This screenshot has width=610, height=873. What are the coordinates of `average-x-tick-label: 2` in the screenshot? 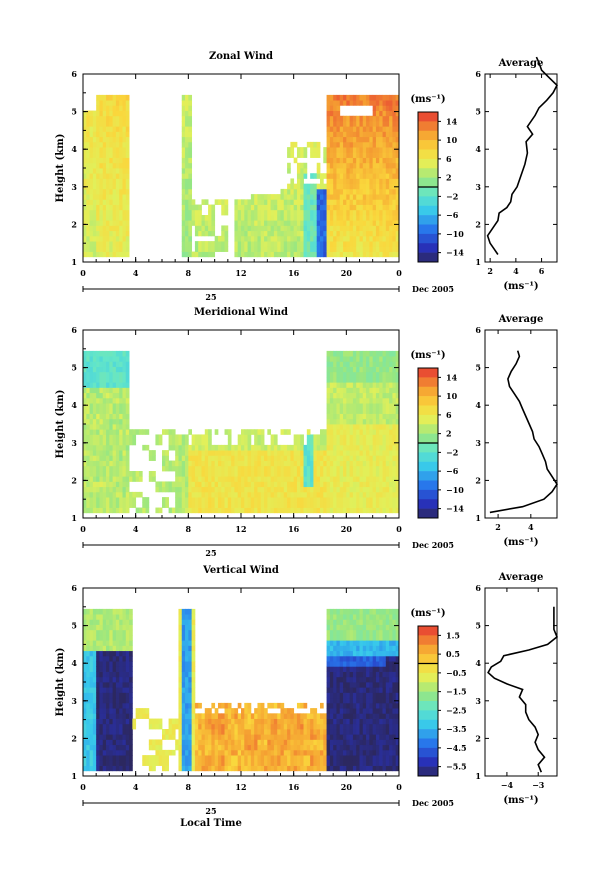 It's located at (490, 271).